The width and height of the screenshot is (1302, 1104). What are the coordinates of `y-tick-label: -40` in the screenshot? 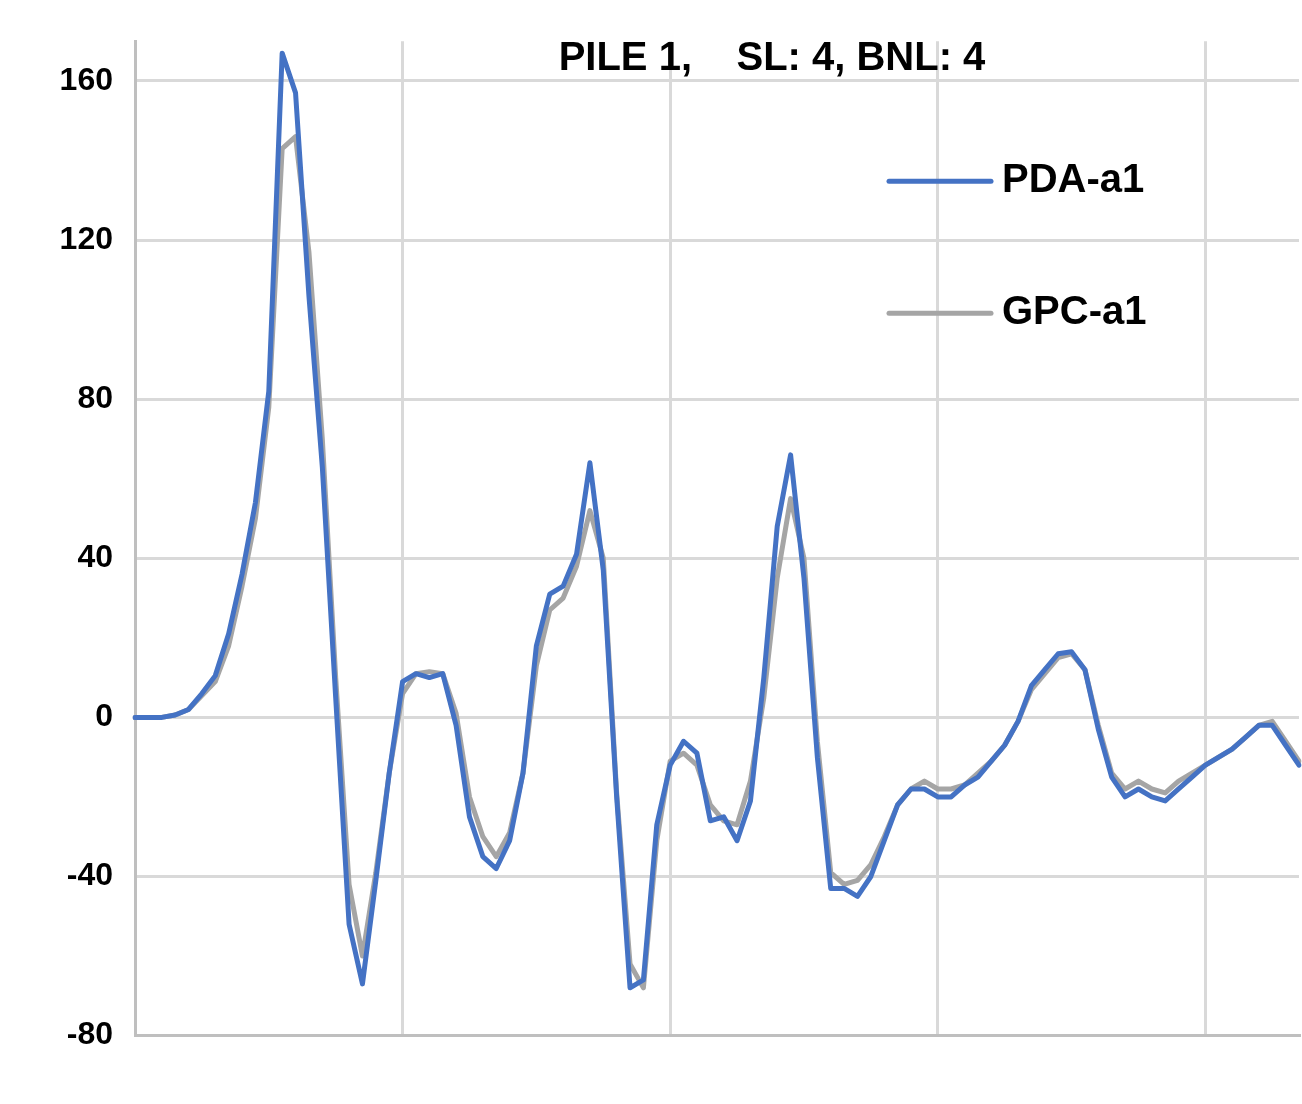 It's located at (89, 874).